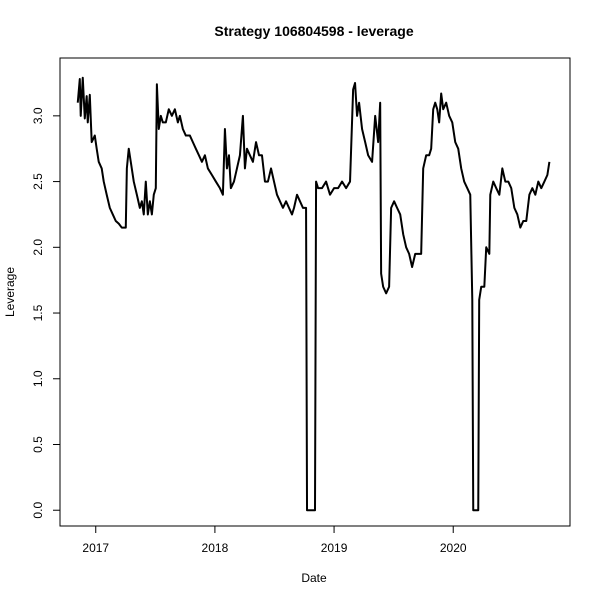 The height and width of the screenshot is (600, 600). What do you see at coordinates (38, 115) in the screenshot?
I see `y-tick-label: 3.0` at bounding box center [38, 115].